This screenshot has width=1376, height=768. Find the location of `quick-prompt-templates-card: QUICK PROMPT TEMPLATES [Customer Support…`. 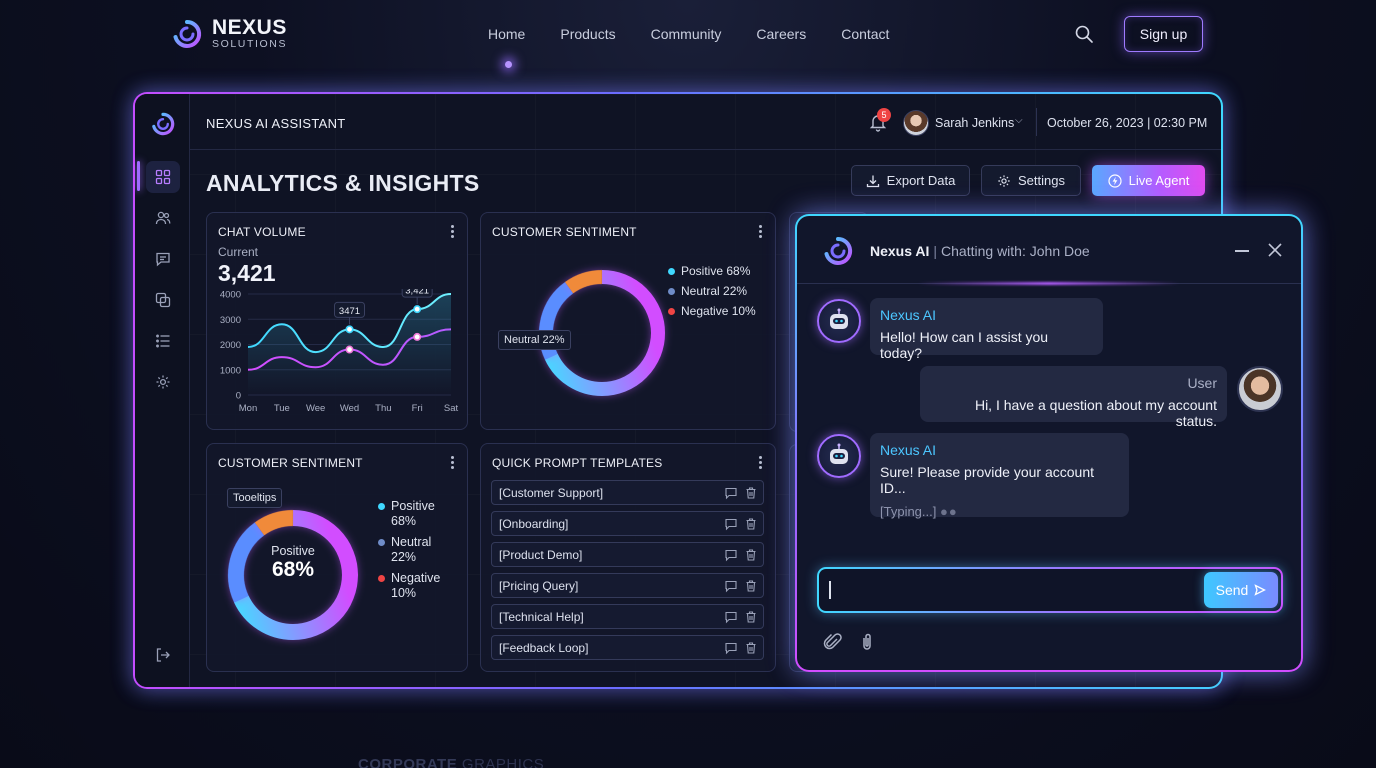

quick-prompt-templates-card: QUICK PROMPT TEMPLATES [Customer Support… is located at coordinates (628, 557).